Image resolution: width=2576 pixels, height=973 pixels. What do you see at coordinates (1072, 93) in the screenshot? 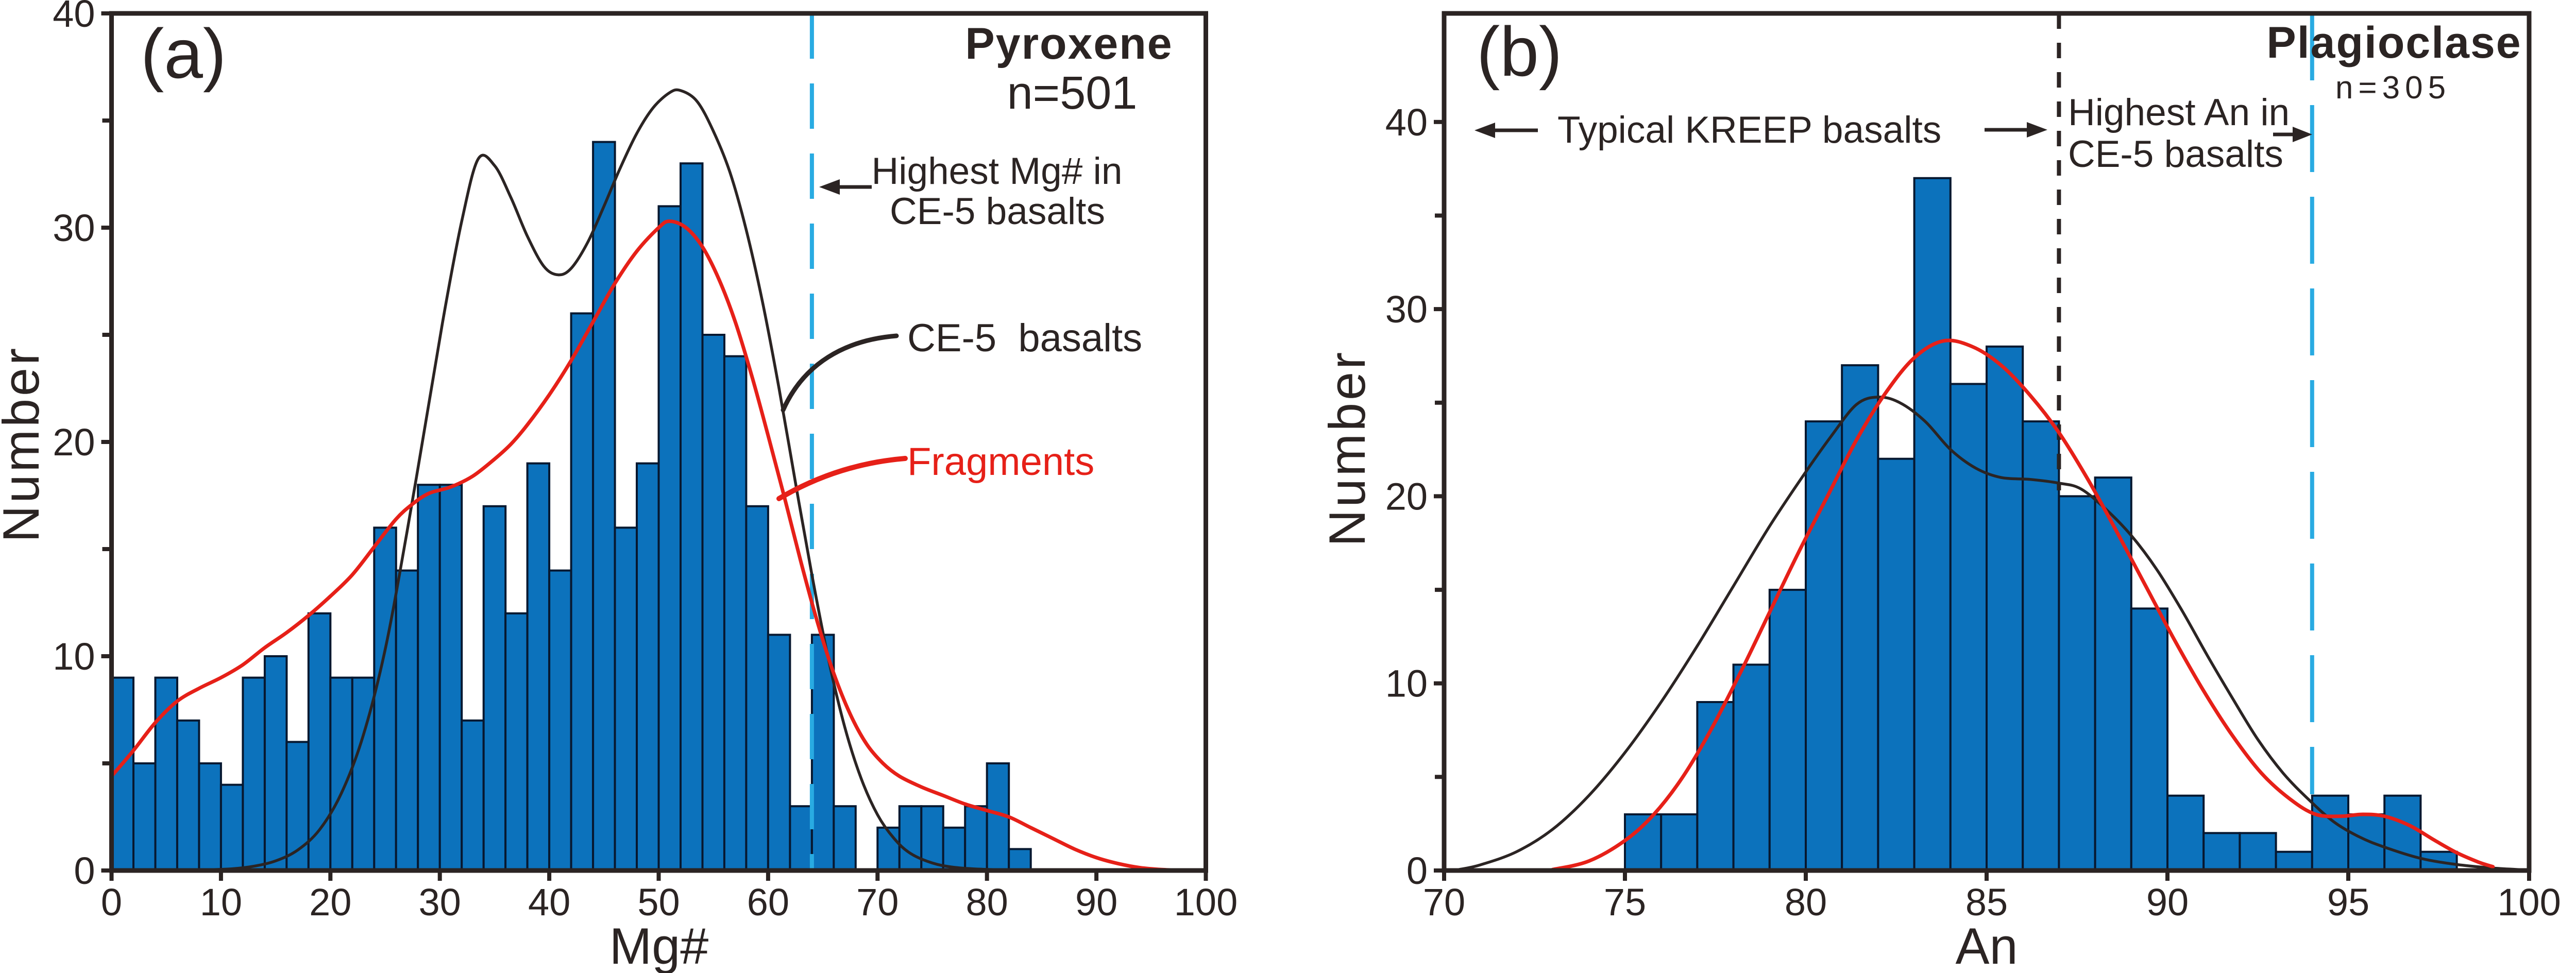
I see `svg-text: n=501` at bounding box center [1072, 93].